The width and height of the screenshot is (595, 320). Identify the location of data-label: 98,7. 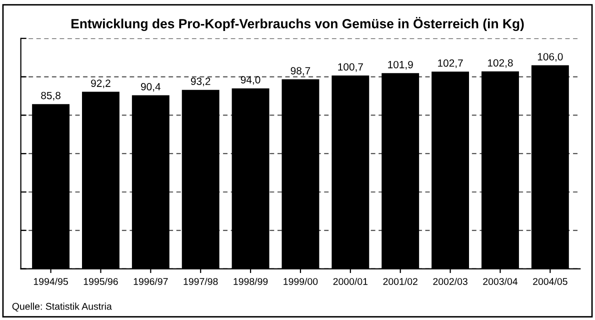
(300, 71).